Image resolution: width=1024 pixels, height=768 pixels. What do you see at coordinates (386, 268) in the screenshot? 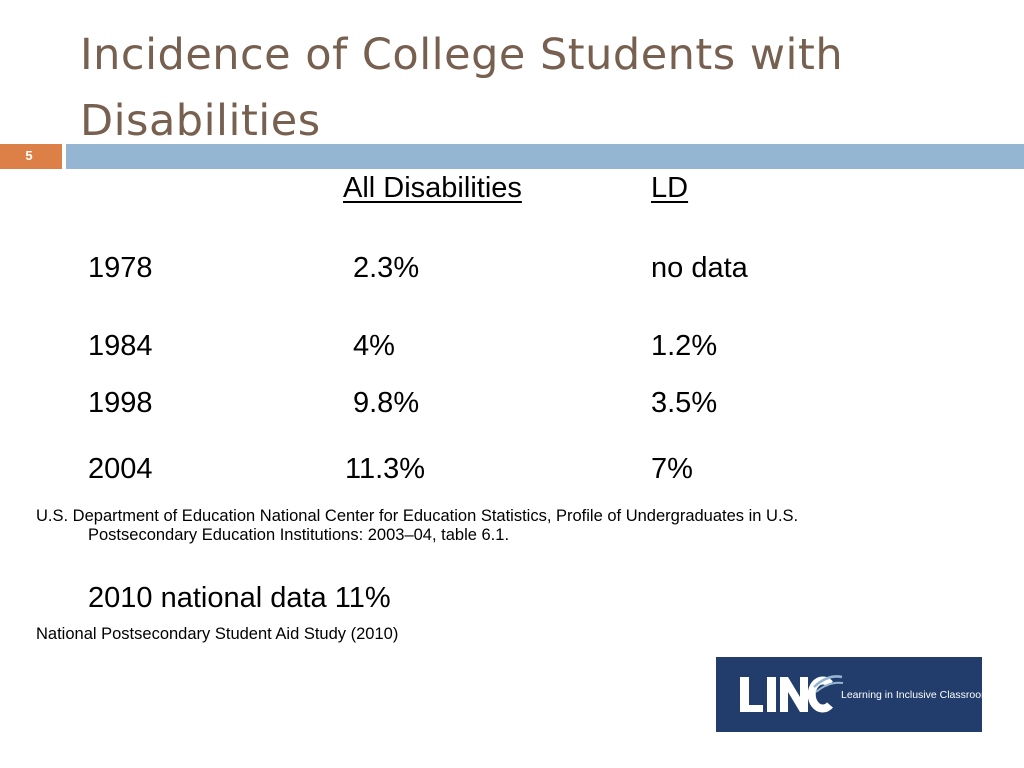
I see `row-all-disabilities: 2.3%` at bounding box center [386, 268].